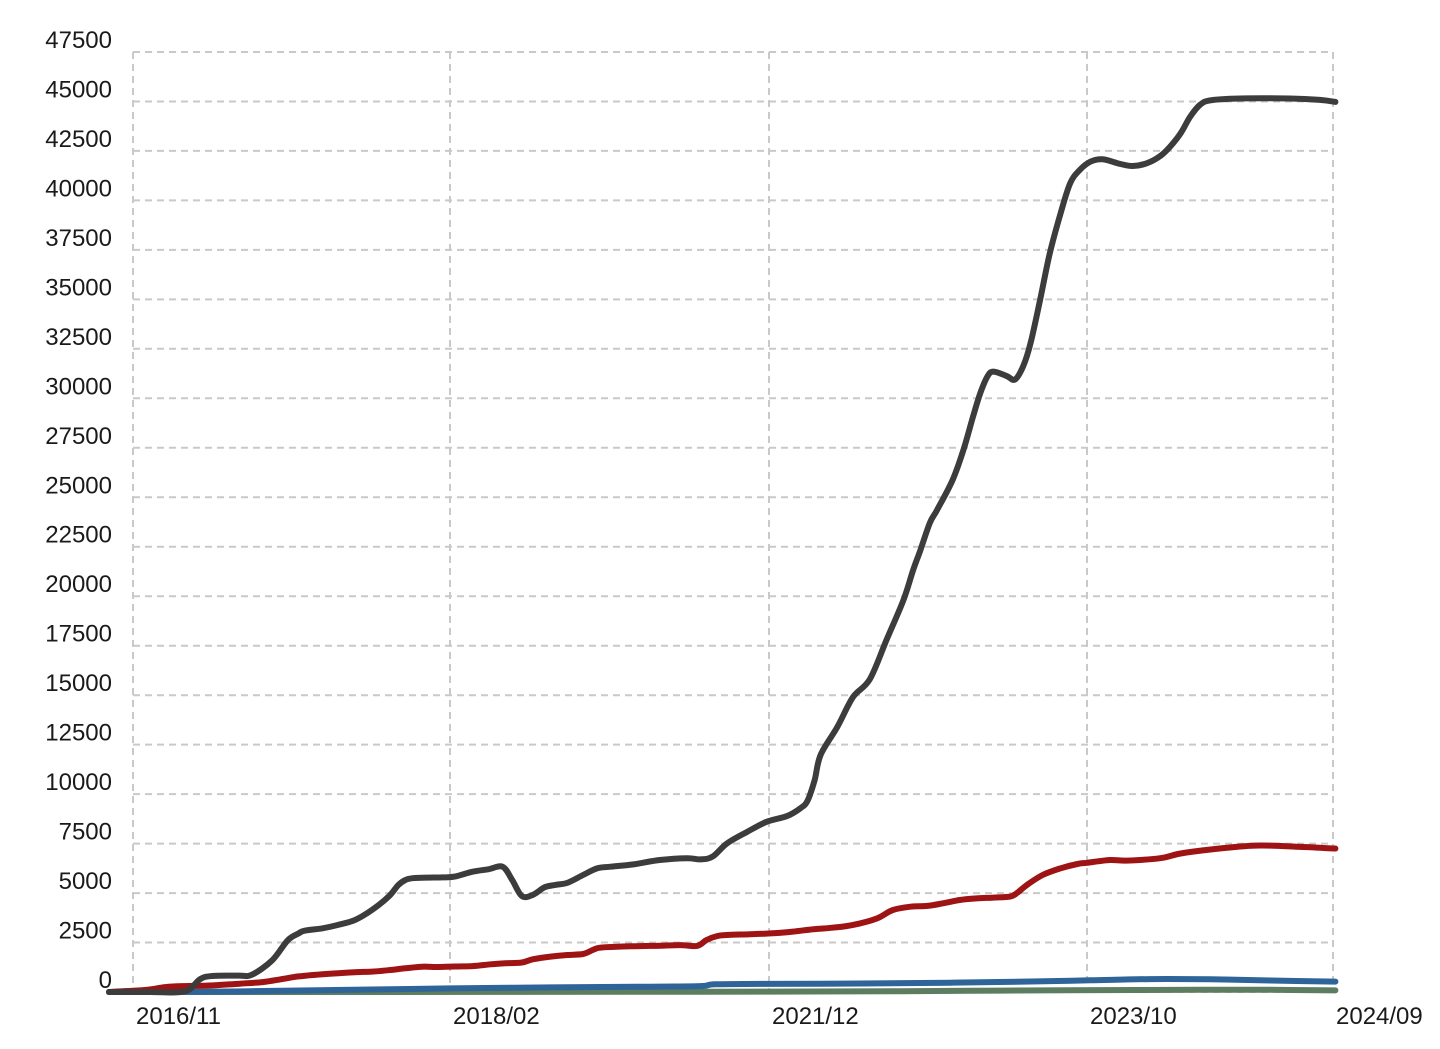 This screenshot has height=1049, width=1440. What do you see at coordinates (78, 683) in the screenshot?
I see `y-tick-label: 15000` at bounding box center [78, 683].